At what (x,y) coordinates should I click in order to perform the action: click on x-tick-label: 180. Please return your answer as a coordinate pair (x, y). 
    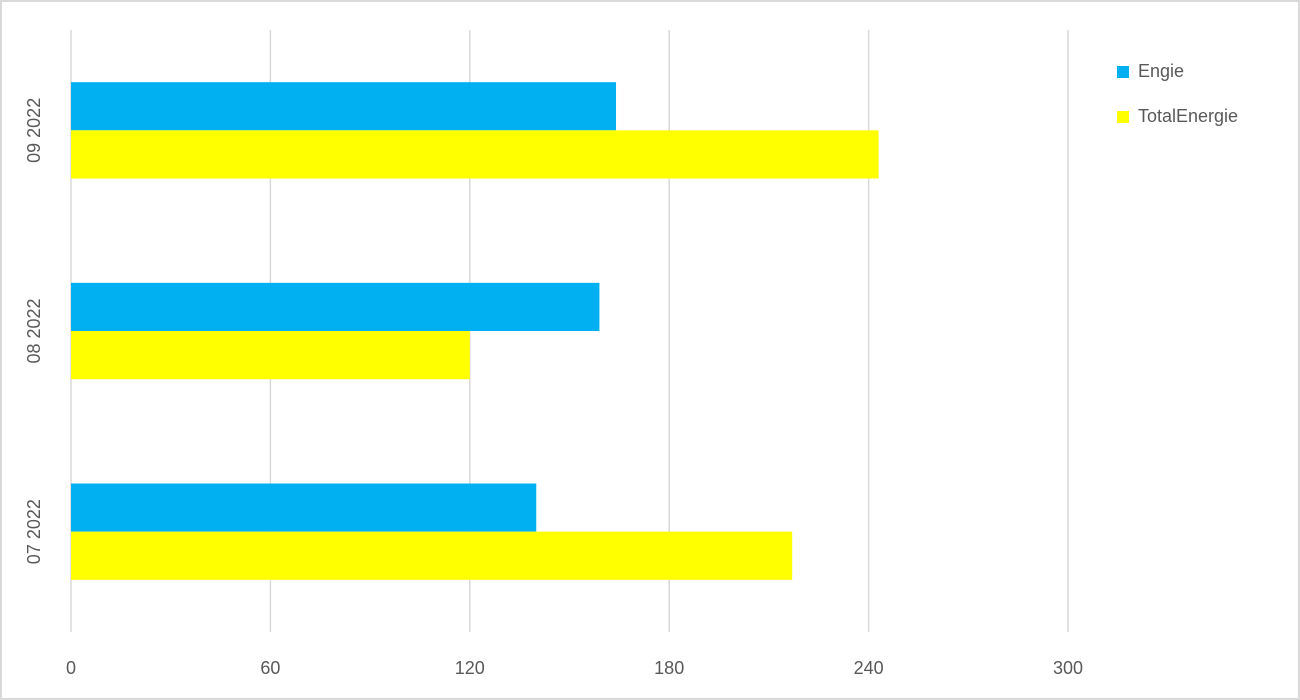
    Looking at the image, I should click on (669, 668).